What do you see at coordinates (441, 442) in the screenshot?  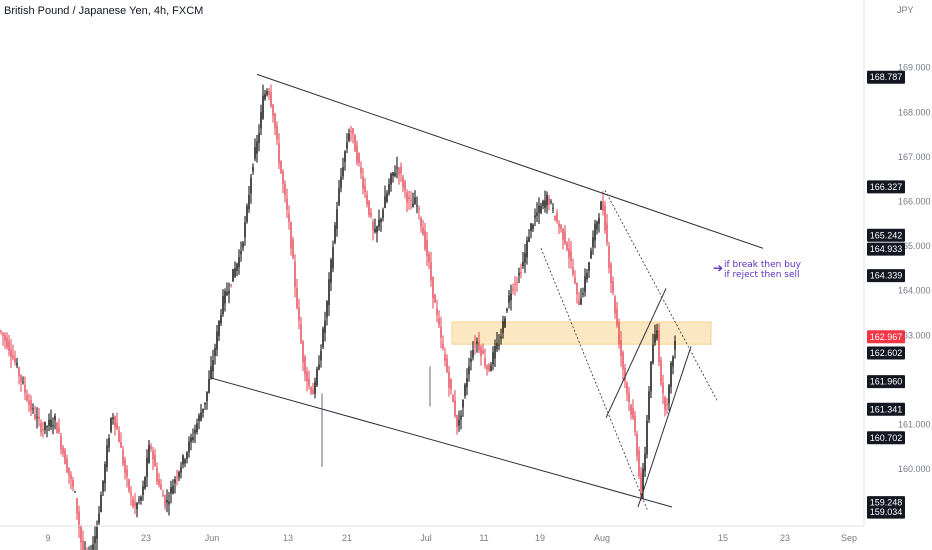 I see `trendline-lower-channel` at bounding box center [441, 442].